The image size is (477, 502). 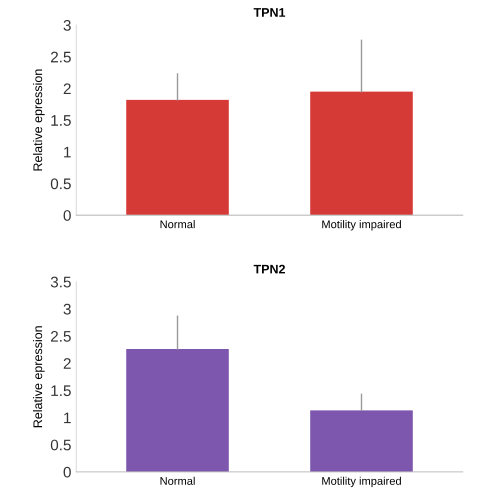 I want to click on chart-title: TPN1, so click(x=270, y=12).